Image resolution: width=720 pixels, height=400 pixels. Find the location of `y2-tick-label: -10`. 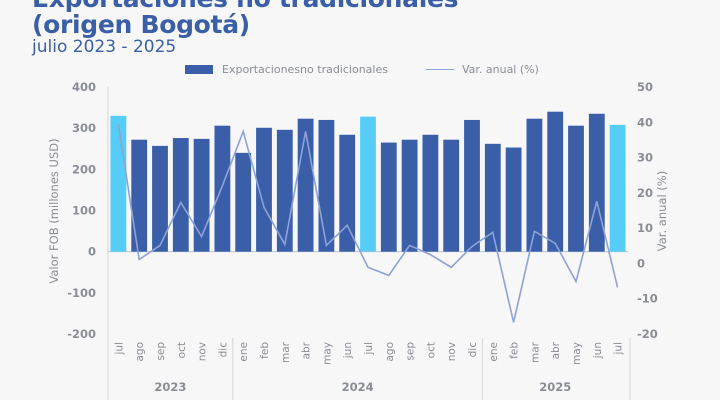

y2-tick-label: -10 is located at coordinates (647, 299).